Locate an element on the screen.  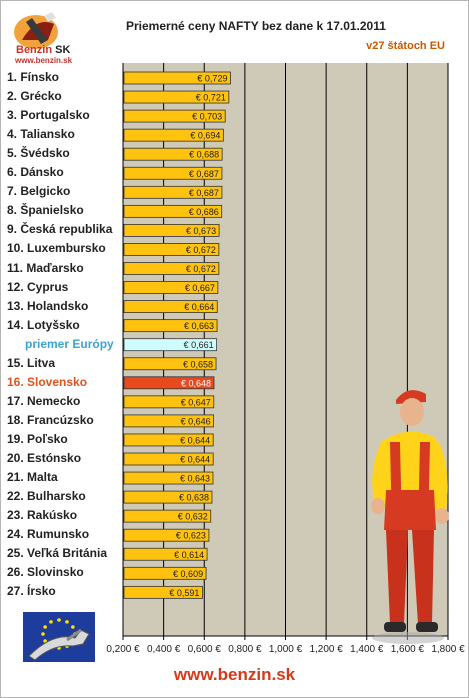
bar-value-label: € 0,673 is located at coordinates (201, 231).